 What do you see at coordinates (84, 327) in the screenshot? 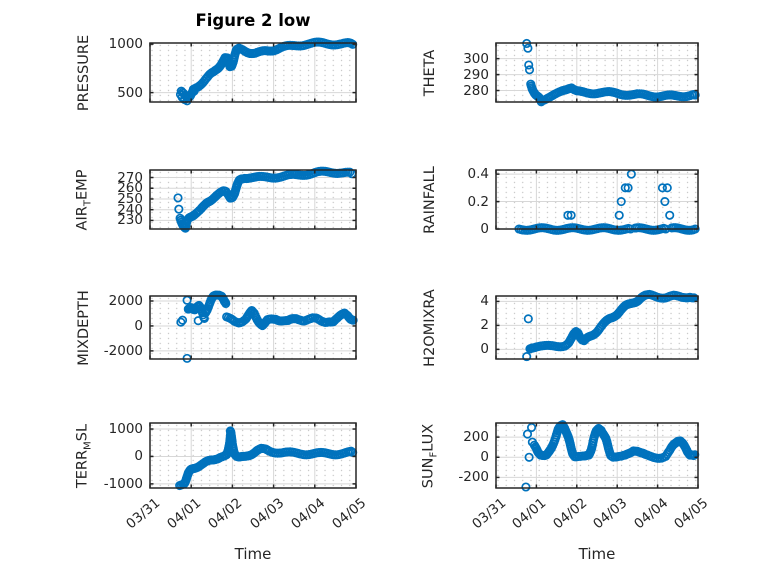
I see `y-axis-label-mixdepth: MIXDEPTH` at bounding box center [84, 327].